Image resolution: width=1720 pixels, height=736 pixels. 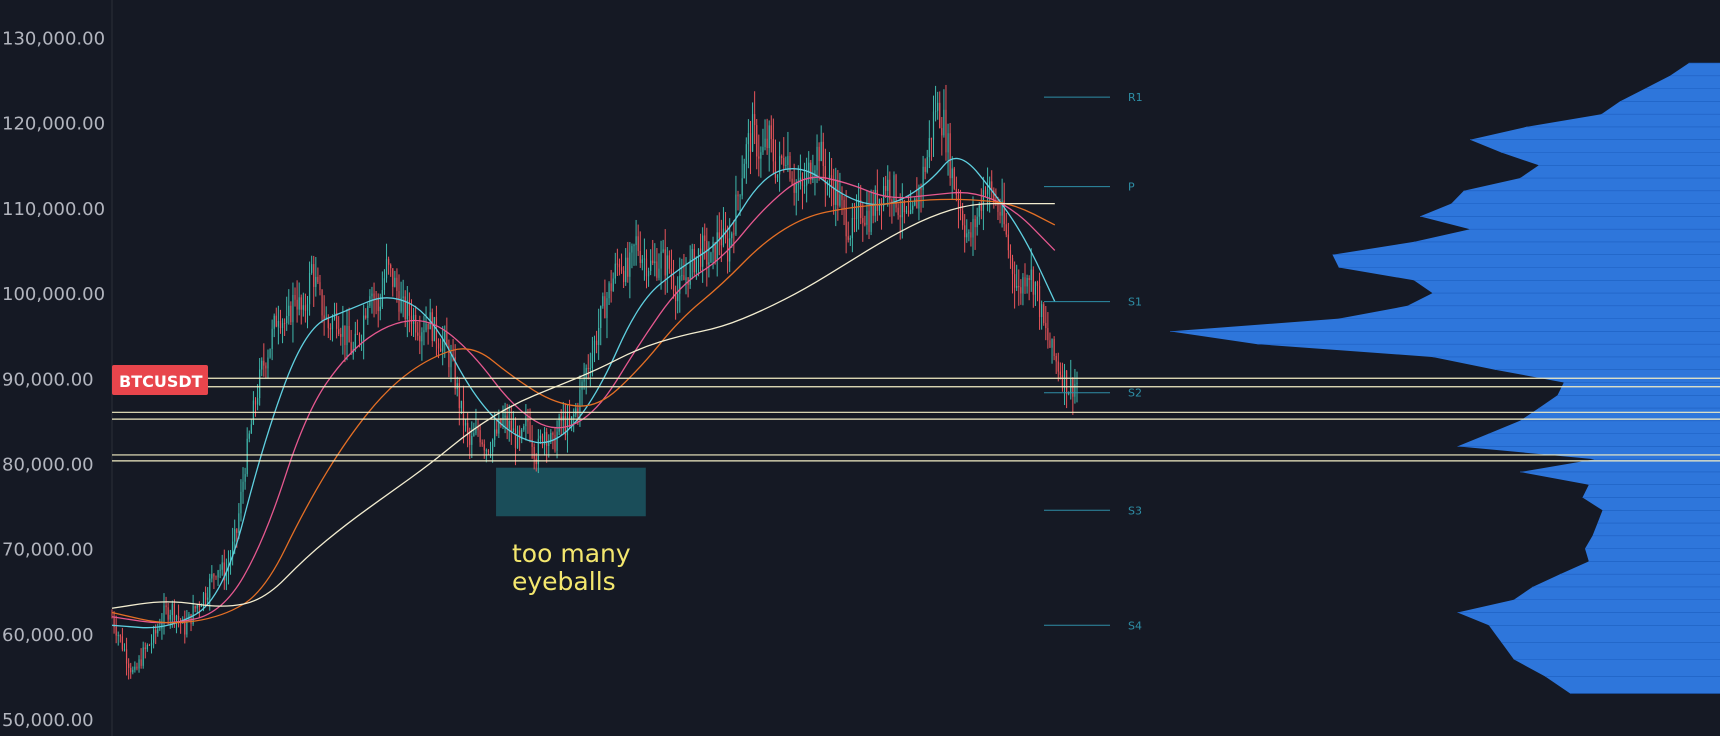 What do you see at coordinates (48, 635) in the screenshot?
I see `price-tick-label: 60,000.00` at bounding box center [48, 635].